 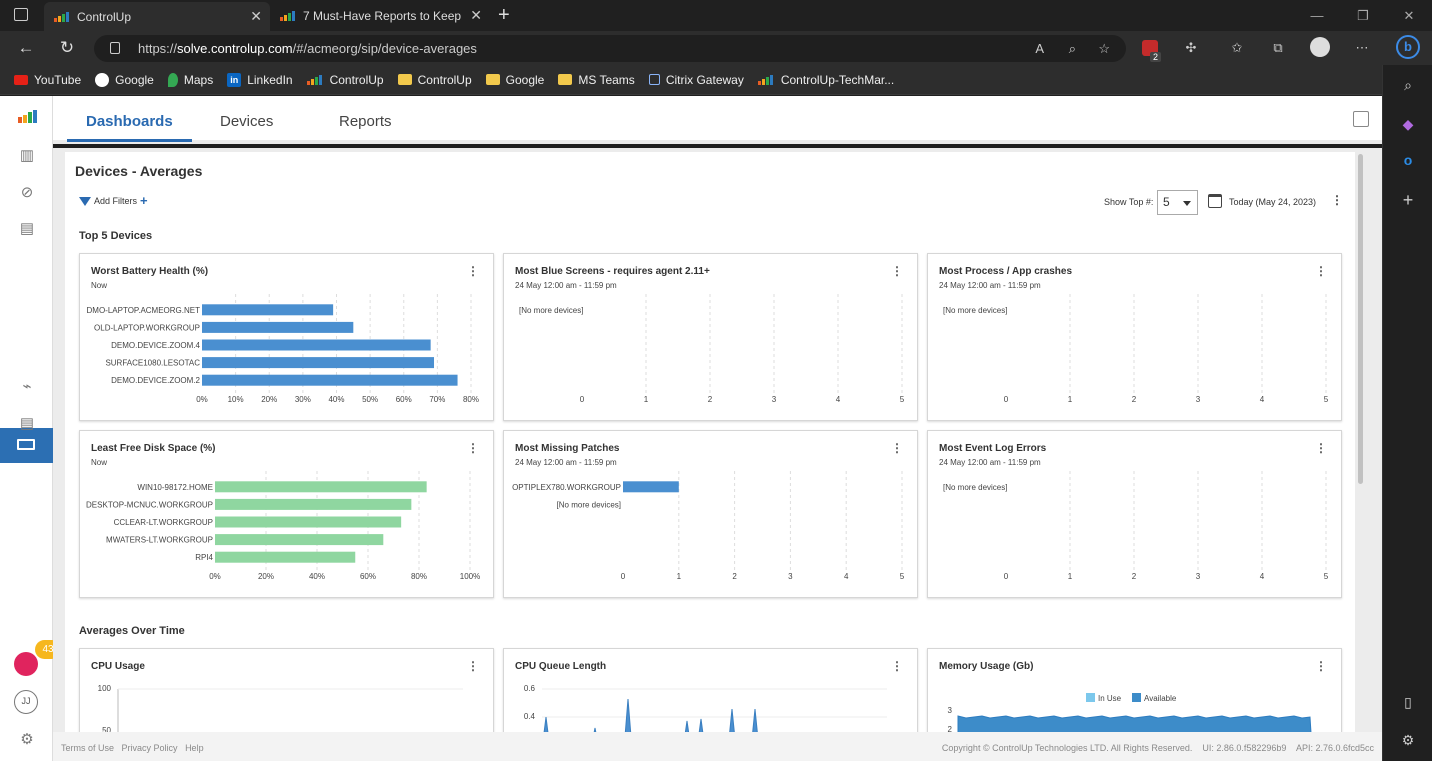 What do you see at coordinates (175, 487) in the screenshot?
I see `category-label: WIN10-98172.HOME` at bounding box center [175, 487].